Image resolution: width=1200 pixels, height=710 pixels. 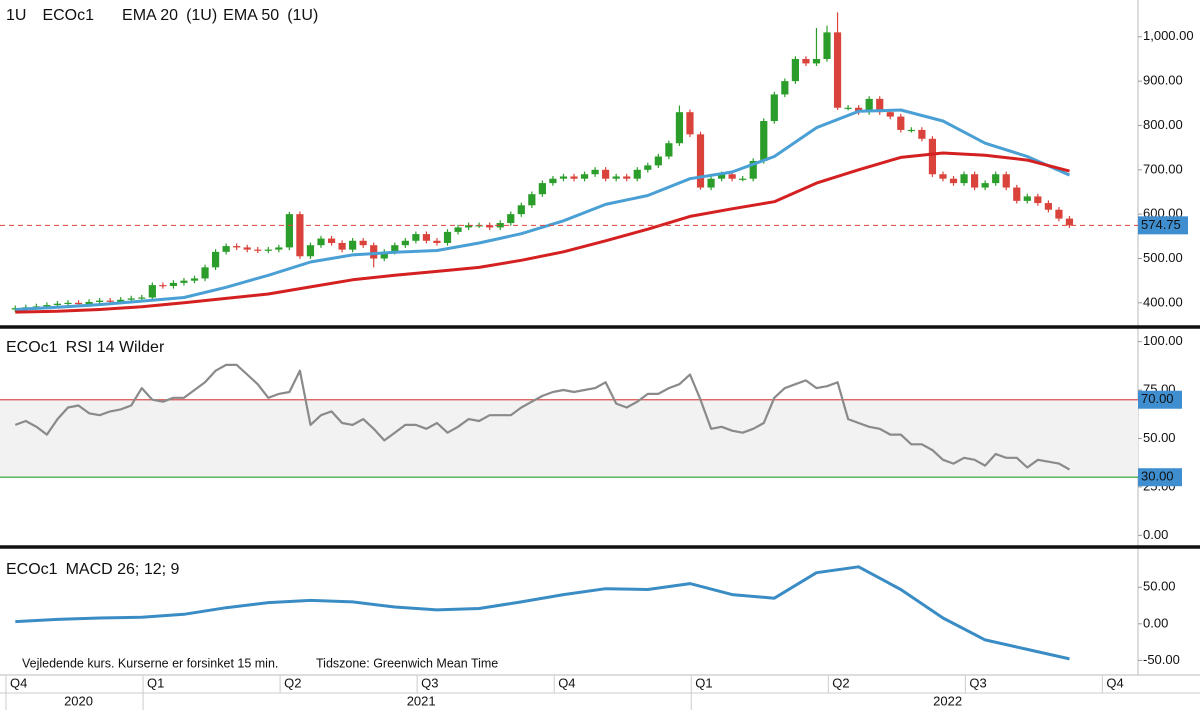 I want to click on last-price-label: 574.75, so click(x=1161, y=224).